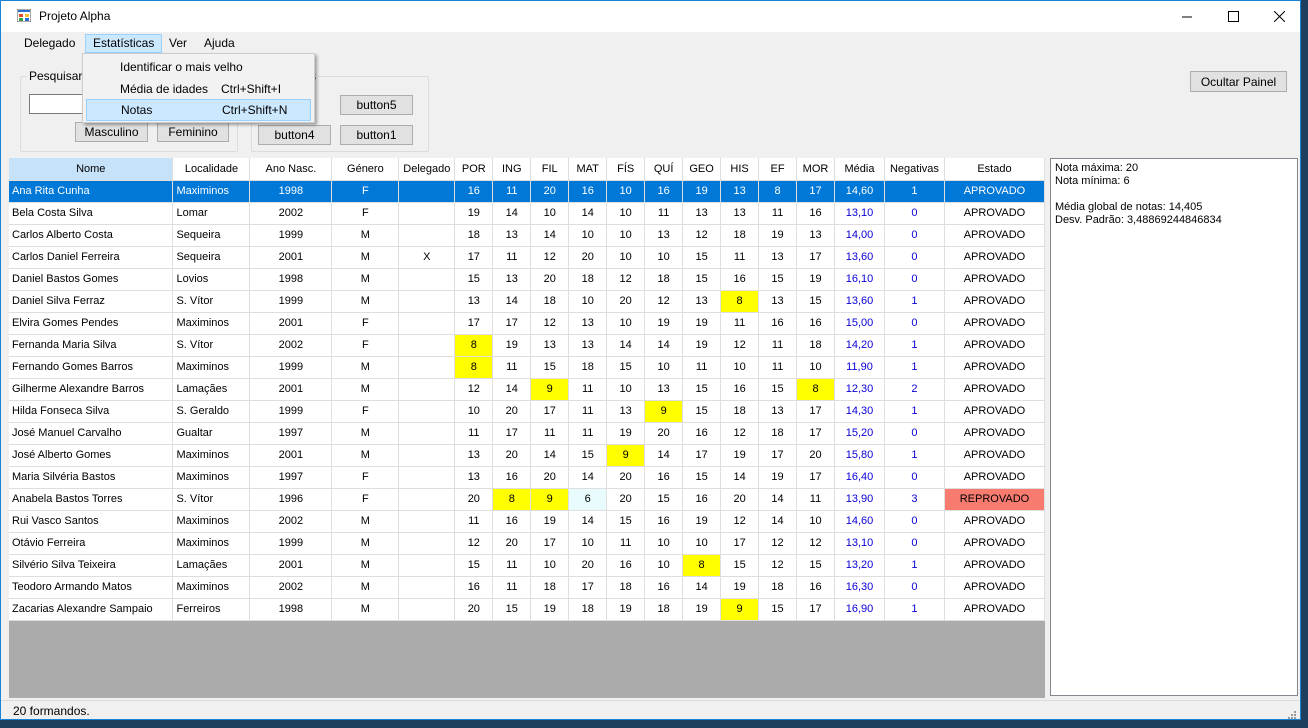  Describe the element at coordinates (365, 213) in the screenshot. I see `table-cell: F` at that location.